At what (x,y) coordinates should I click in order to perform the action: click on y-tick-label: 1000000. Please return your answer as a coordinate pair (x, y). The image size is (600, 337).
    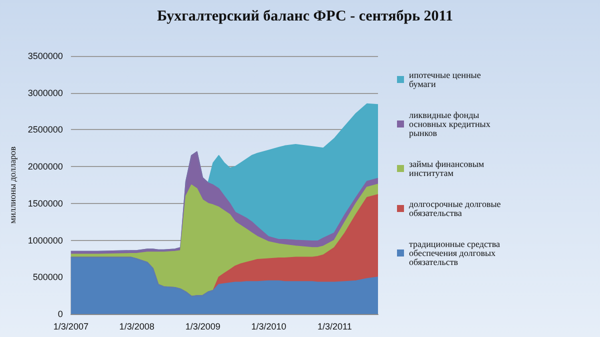
    Looking at the image, I should click on (45, 240).